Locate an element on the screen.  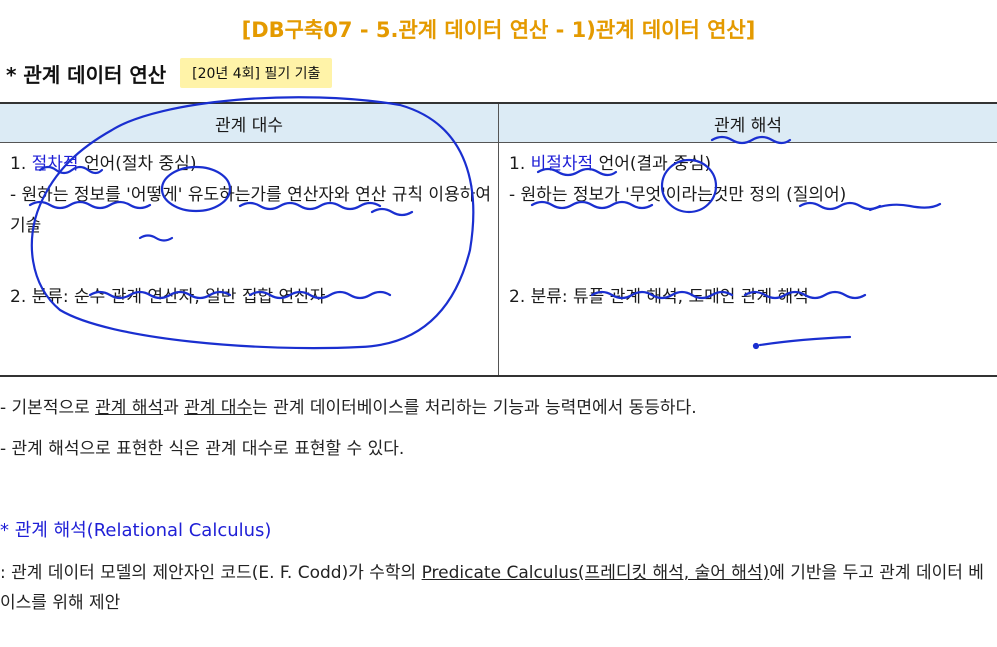
table-header-row: 관계 대수 관계 해석 is located at coordinates (498, 123).